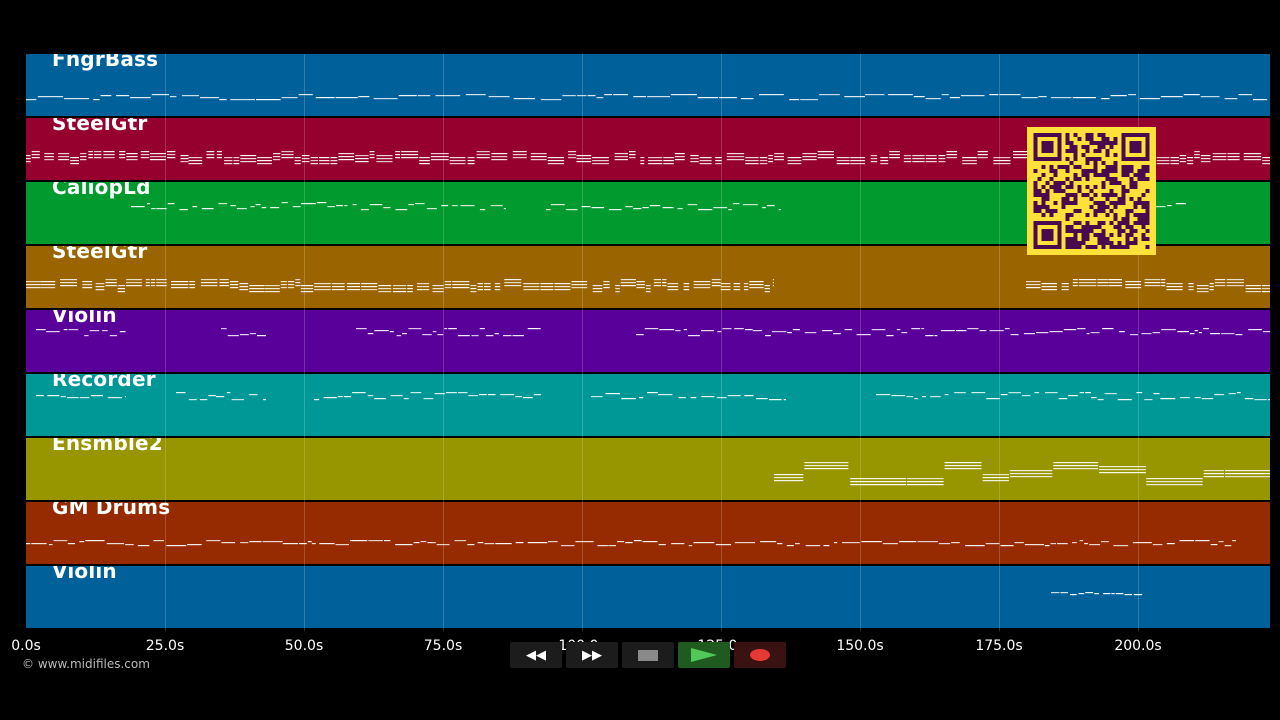  I want to click on record-button, so click(760, 655).